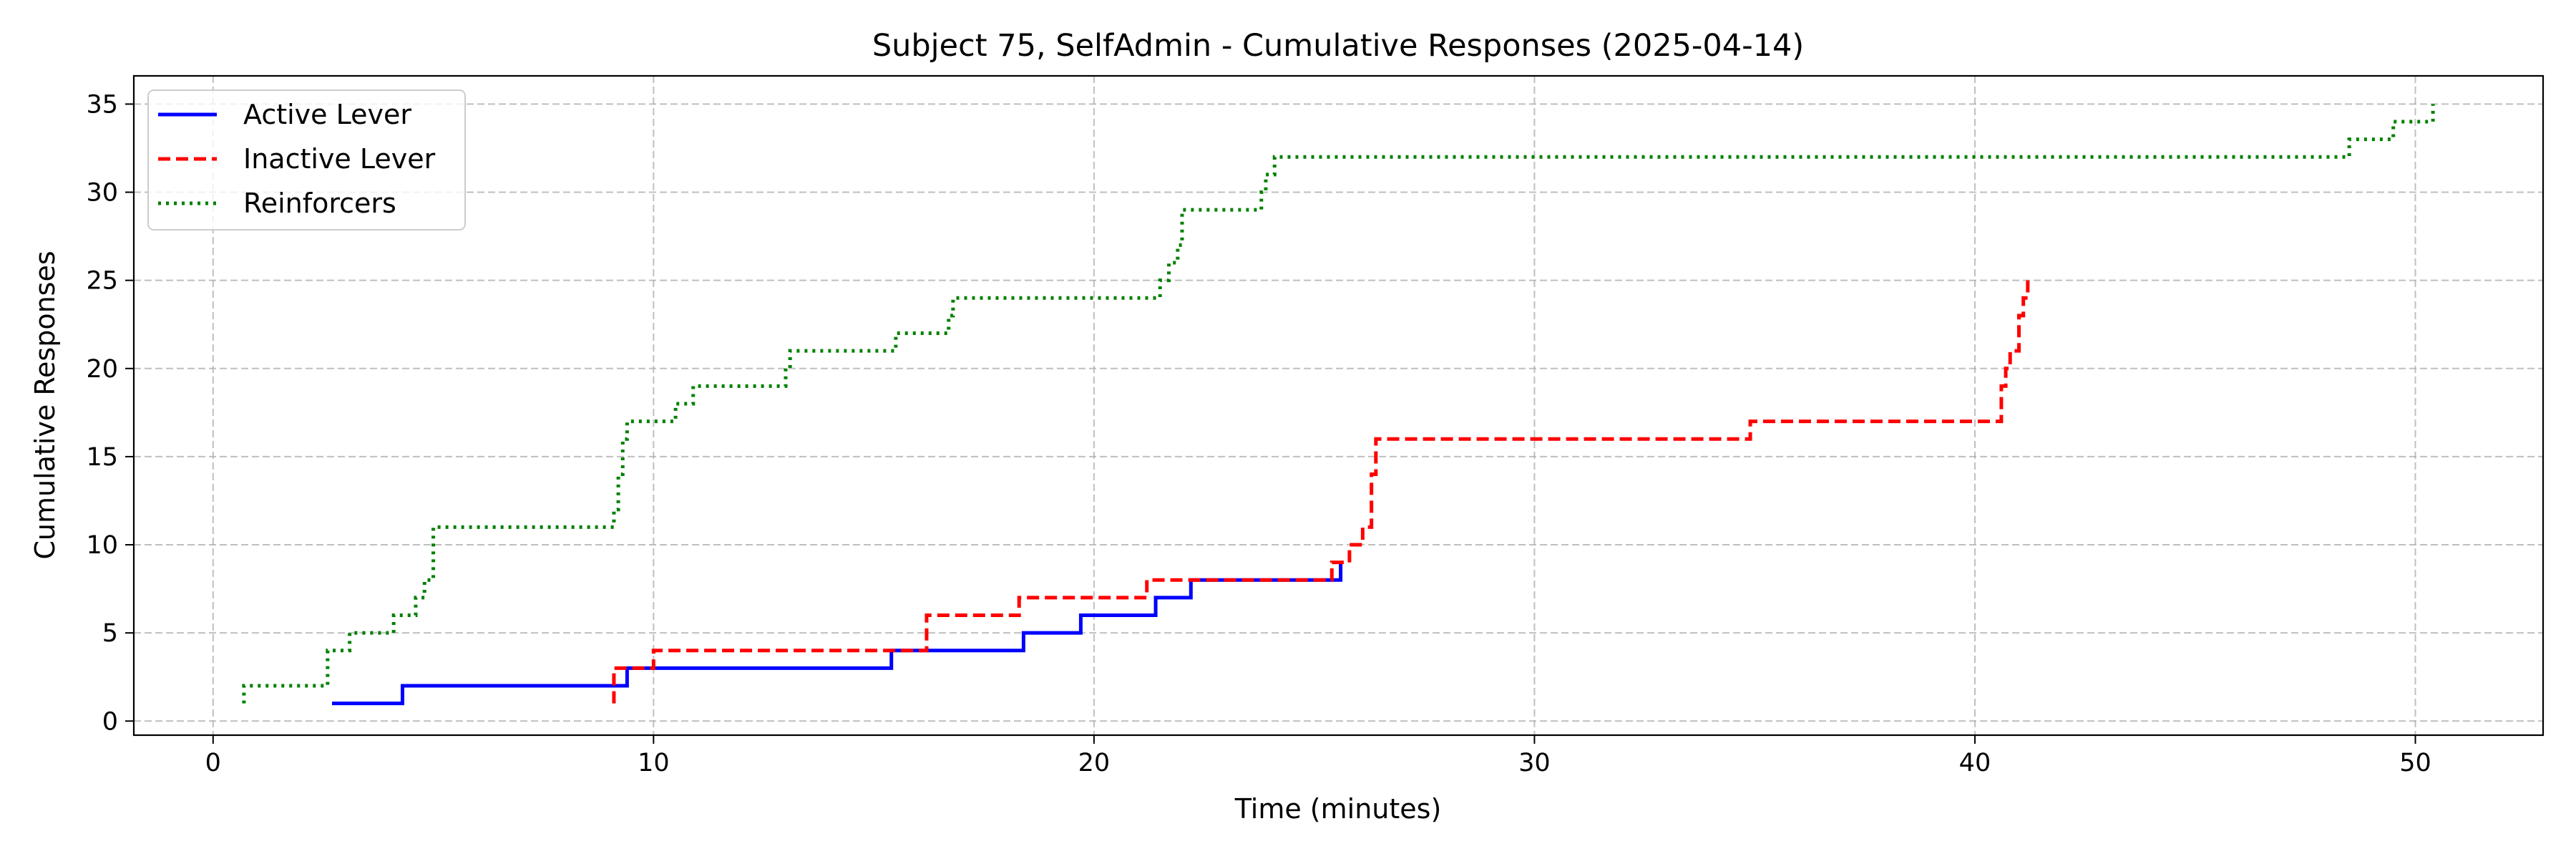  I want to click on legend: Active Lever Inactive Lever Reinforcers, so click(306, 159).